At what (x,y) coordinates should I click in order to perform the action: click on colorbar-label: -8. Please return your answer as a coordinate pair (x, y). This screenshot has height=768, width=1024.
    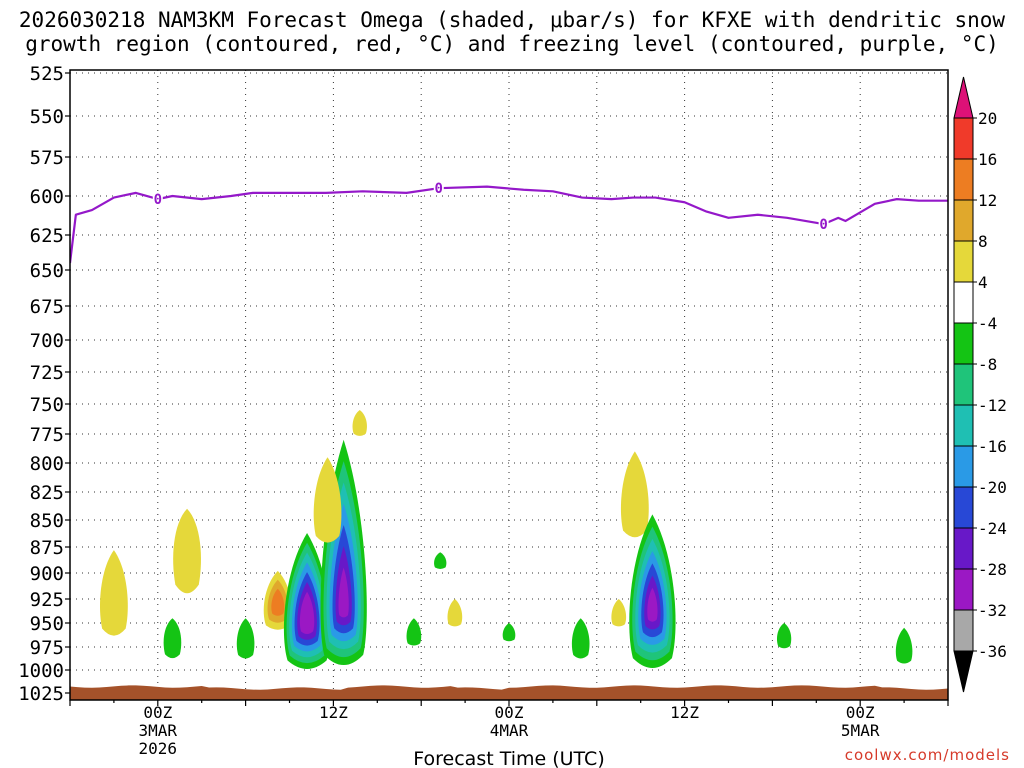
    Looking at the image, I should click on (987, 364).